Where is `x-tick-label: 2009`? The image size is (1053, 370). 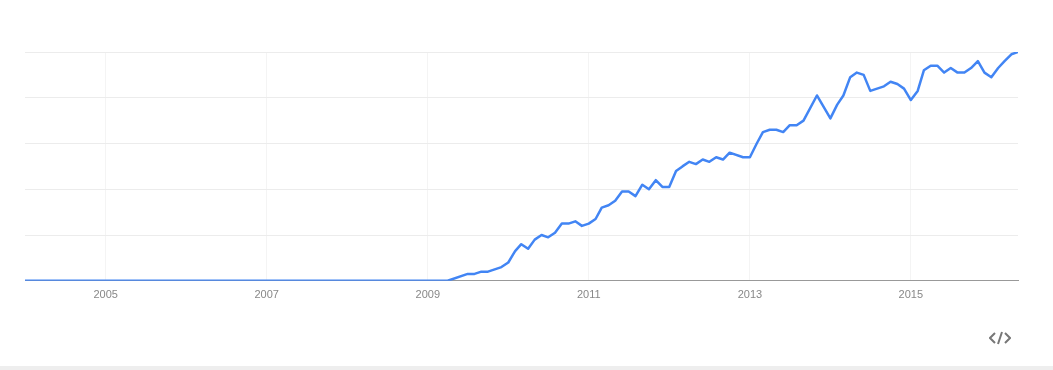
x-tick-label: 2009 is located at coordinates (428, 294).